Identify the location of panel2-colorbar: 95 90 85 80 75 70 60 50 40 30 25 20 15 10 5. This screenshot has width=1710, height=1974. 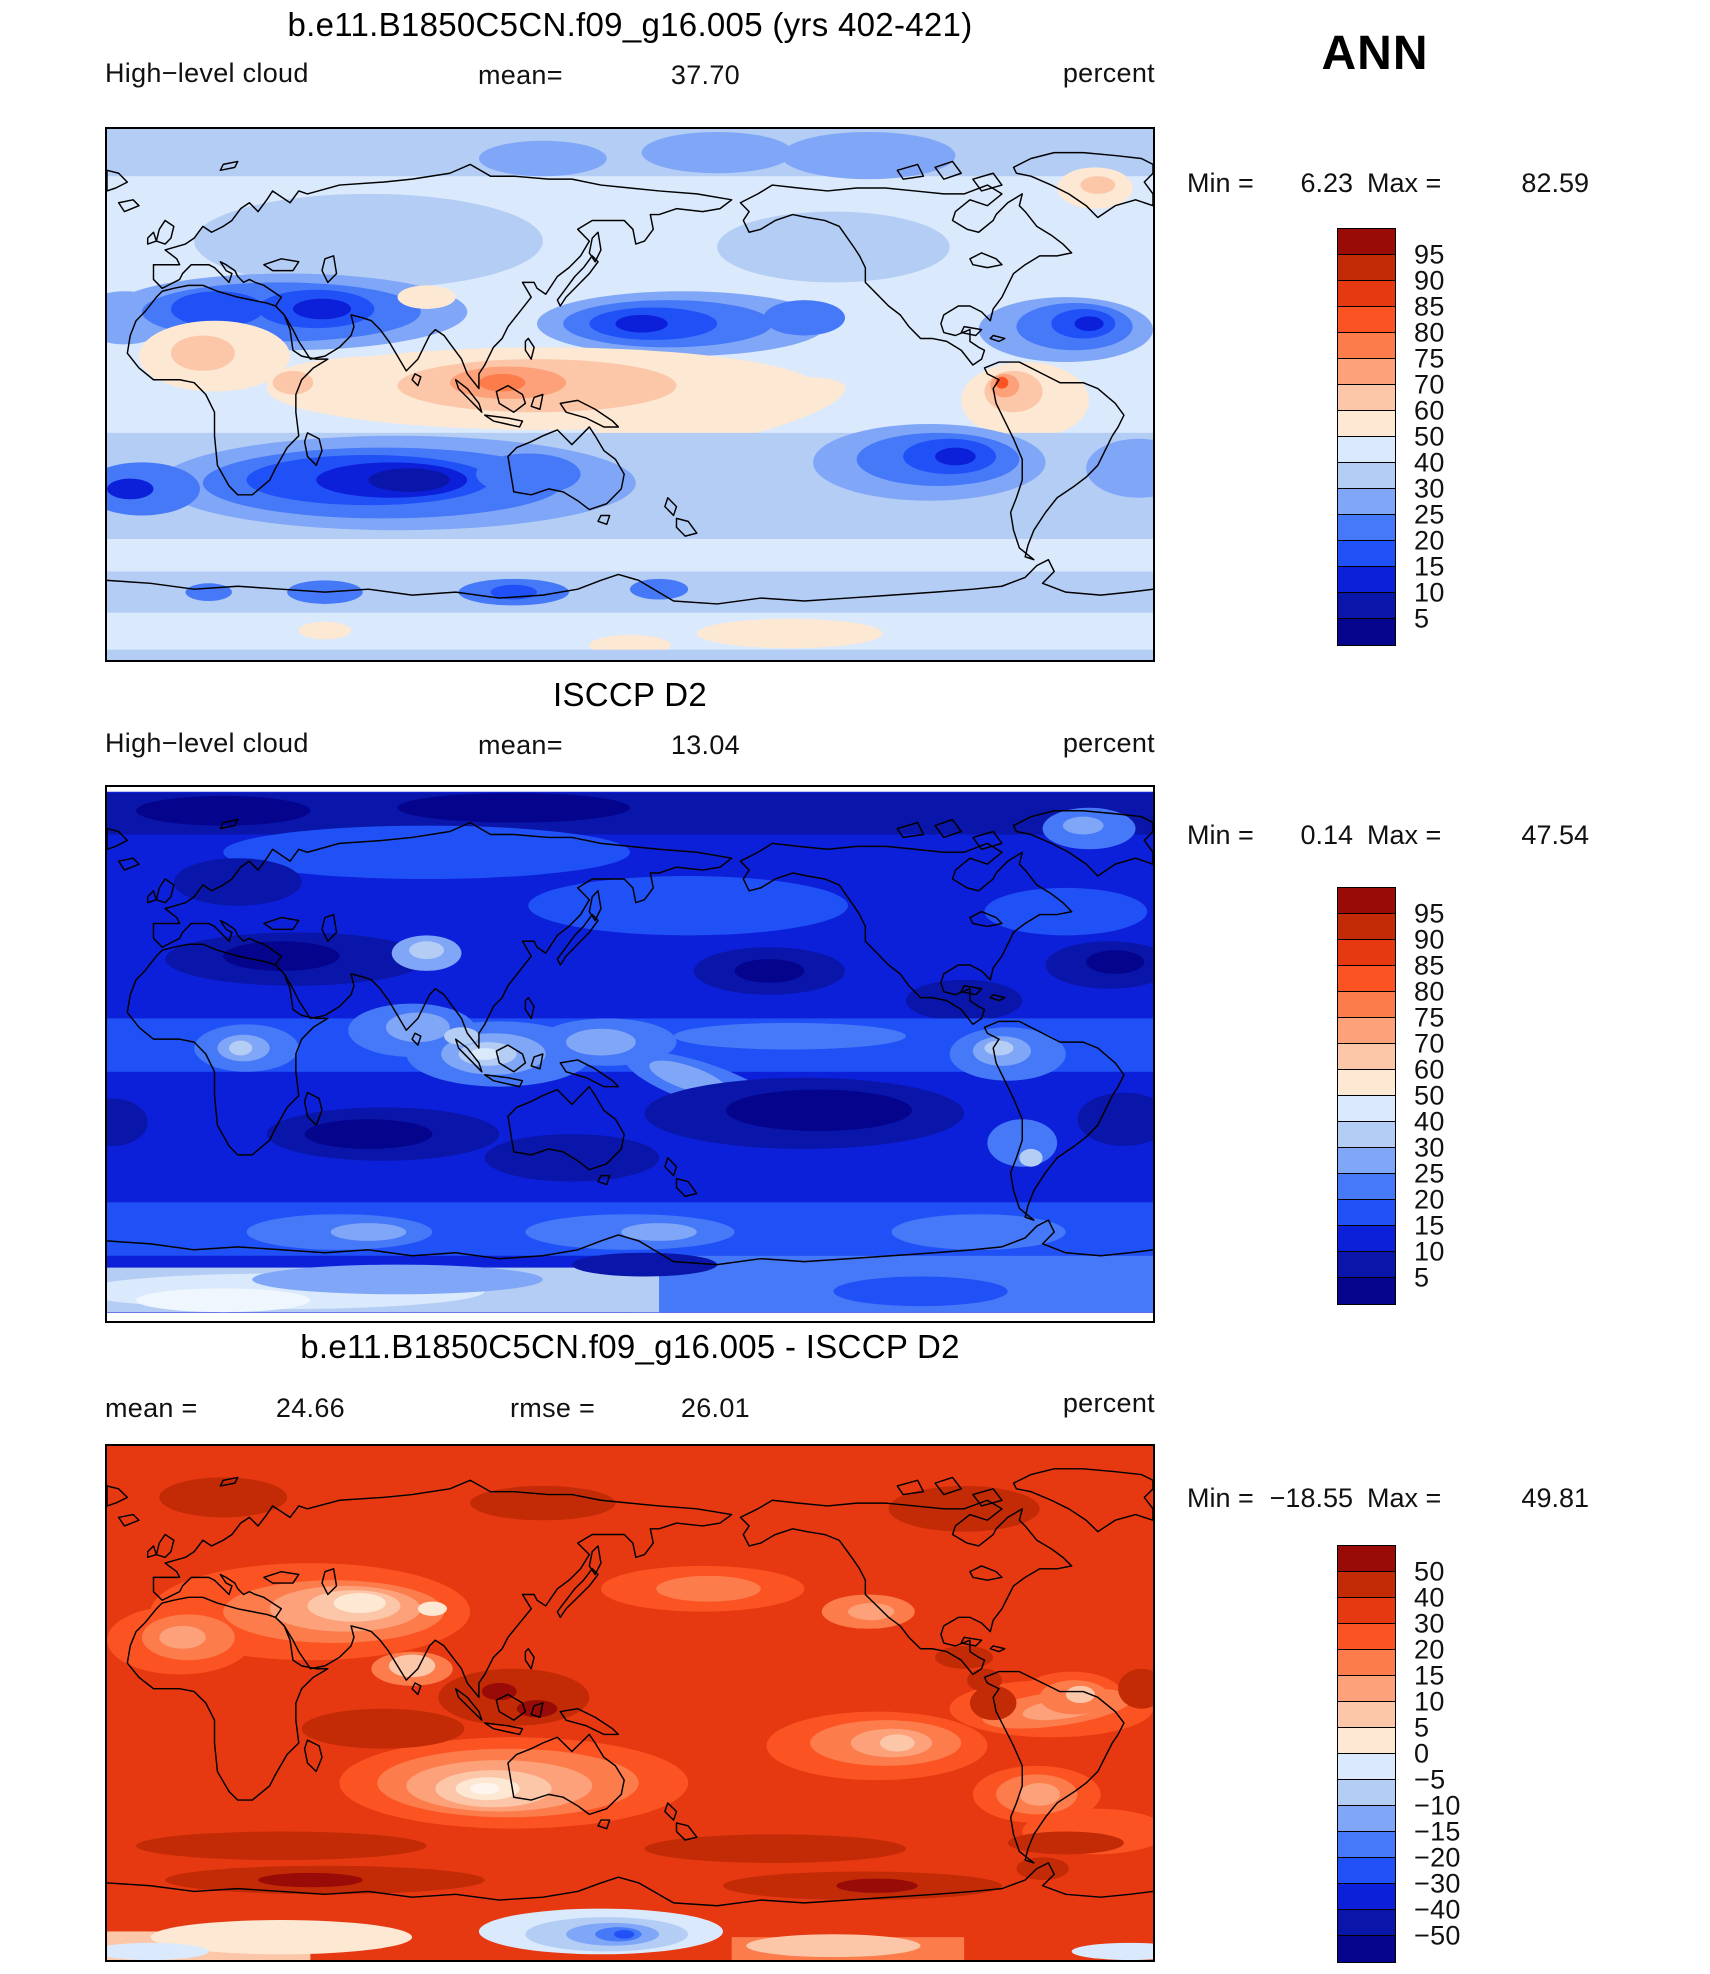
(1400, 1097).